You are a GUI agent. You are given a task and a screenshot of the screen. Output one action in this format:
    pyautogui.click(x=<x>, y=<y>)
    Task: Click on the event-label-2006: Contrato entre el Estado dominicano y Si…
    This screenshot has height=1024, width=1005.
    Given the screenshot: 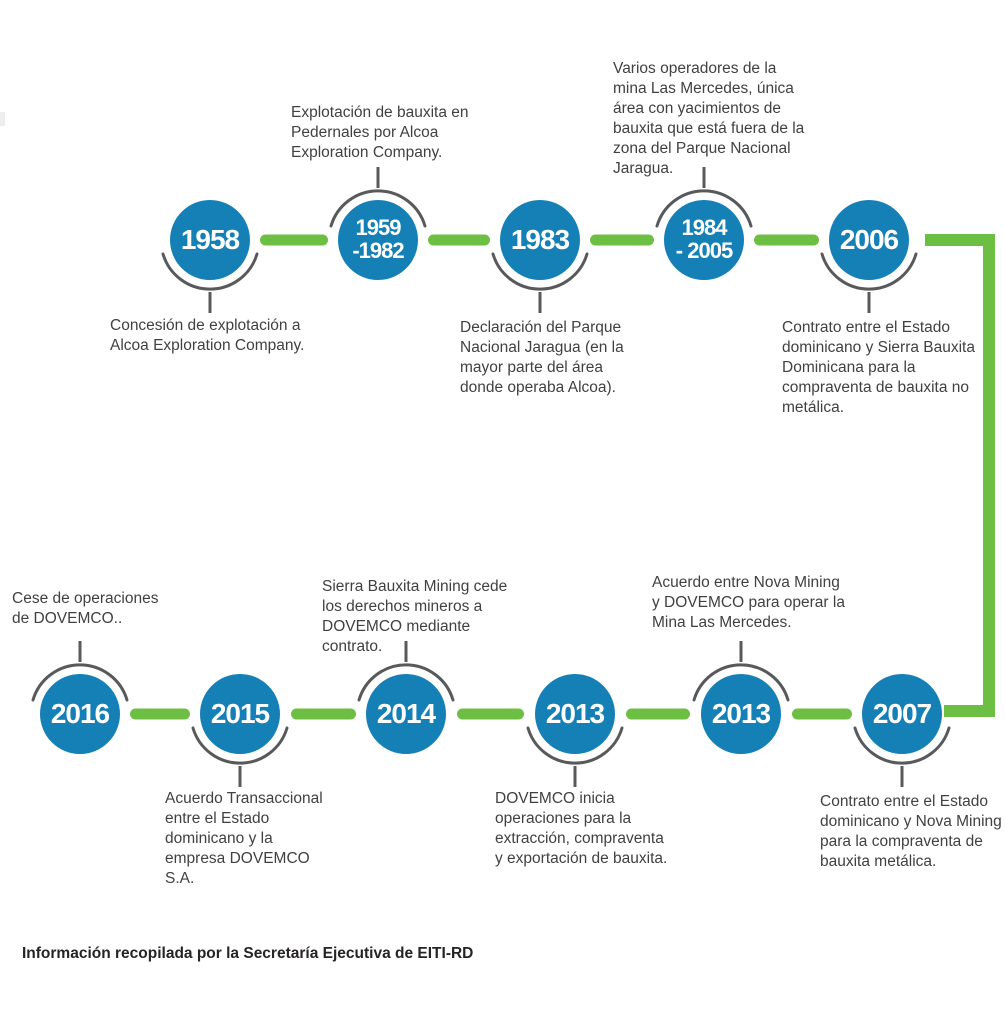 What is the action you would take?
    pyautogui.click(x=878, y=367)
    